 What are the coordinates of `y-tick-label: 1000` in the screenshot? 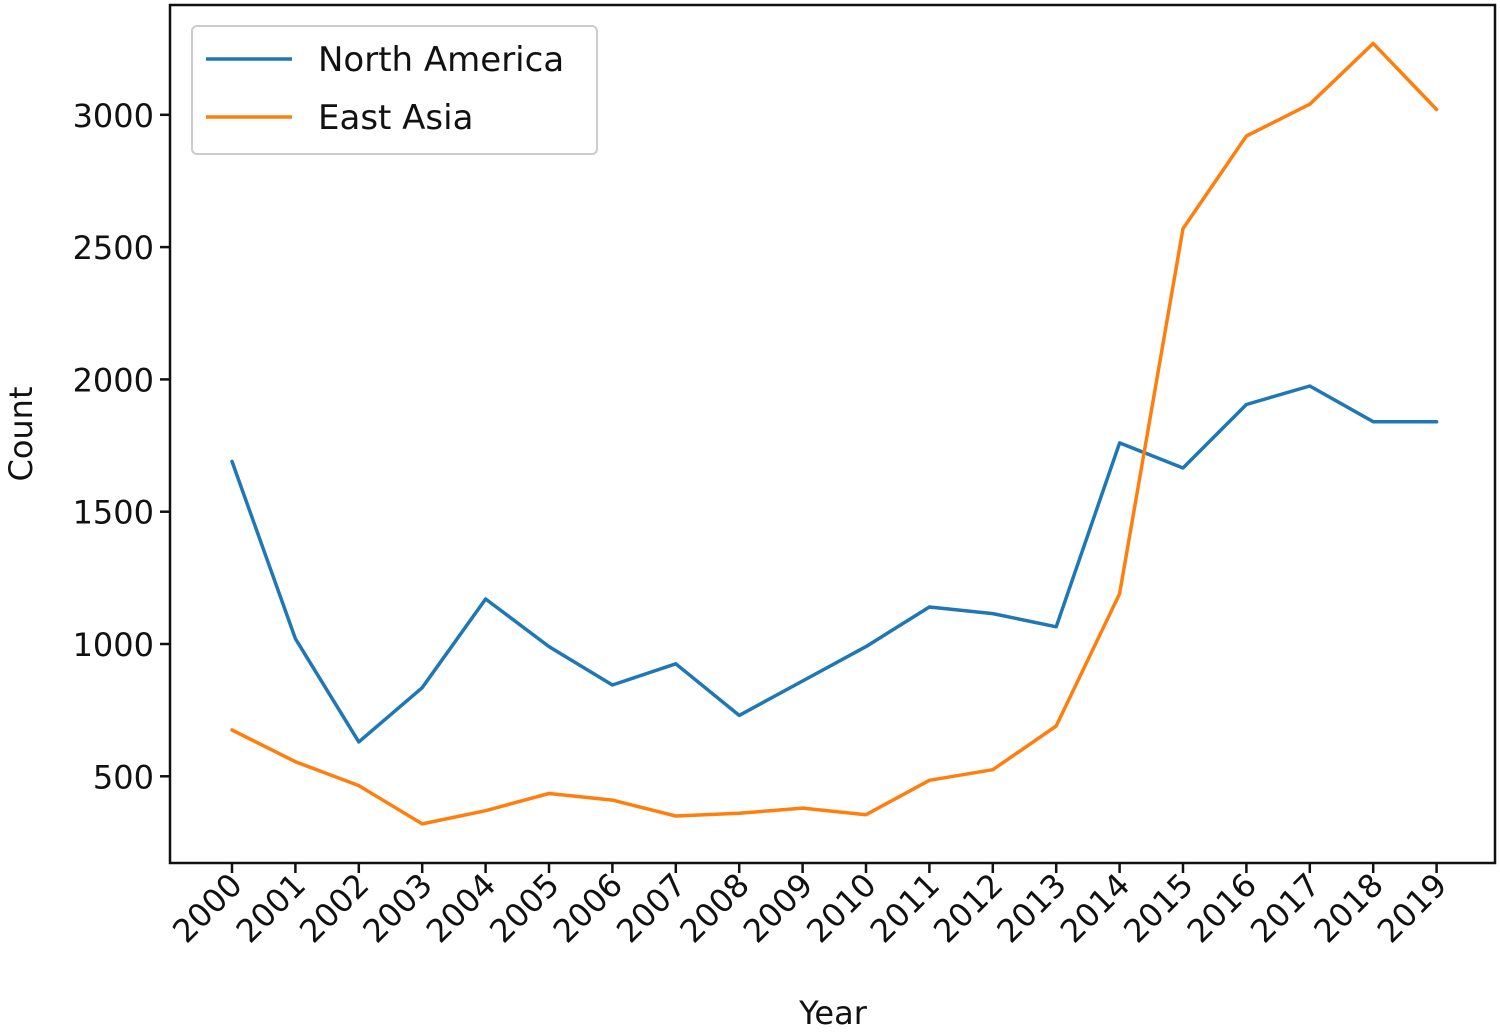 It's located at (113, 645).